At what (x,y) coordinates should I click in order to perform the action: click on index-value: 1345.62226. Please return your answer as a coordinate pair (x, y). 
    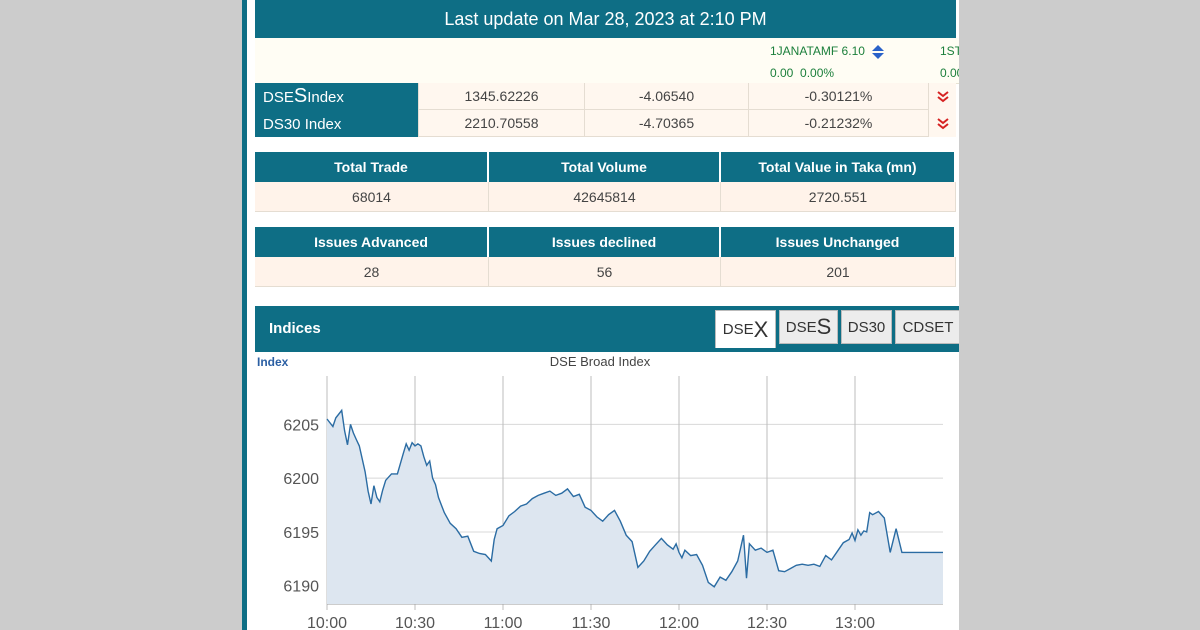
    Looking at the image, I should click on (501, 96).